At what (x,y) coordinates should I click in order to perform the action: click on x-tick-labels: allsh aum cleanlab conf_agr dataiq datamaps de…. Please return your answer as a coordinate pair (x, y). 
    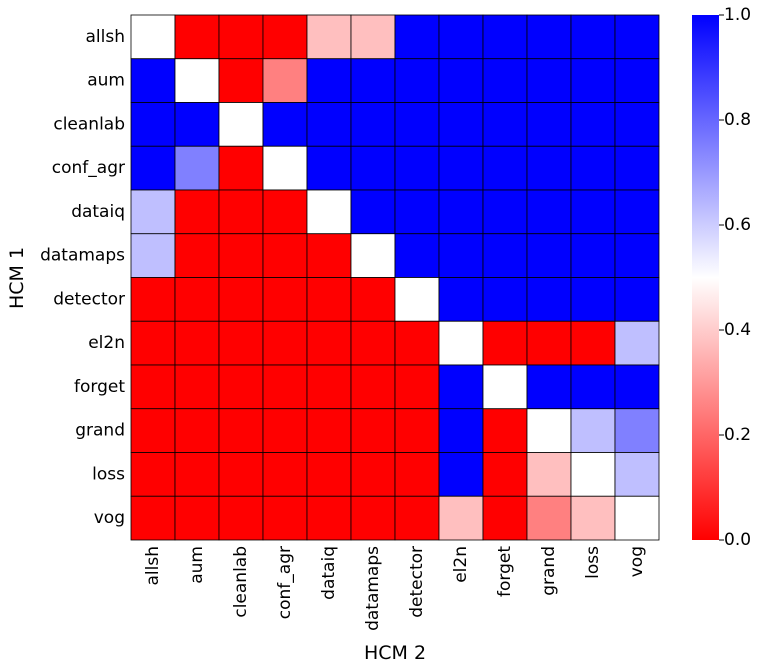
    Looking at the image, I should click on (395, 588).